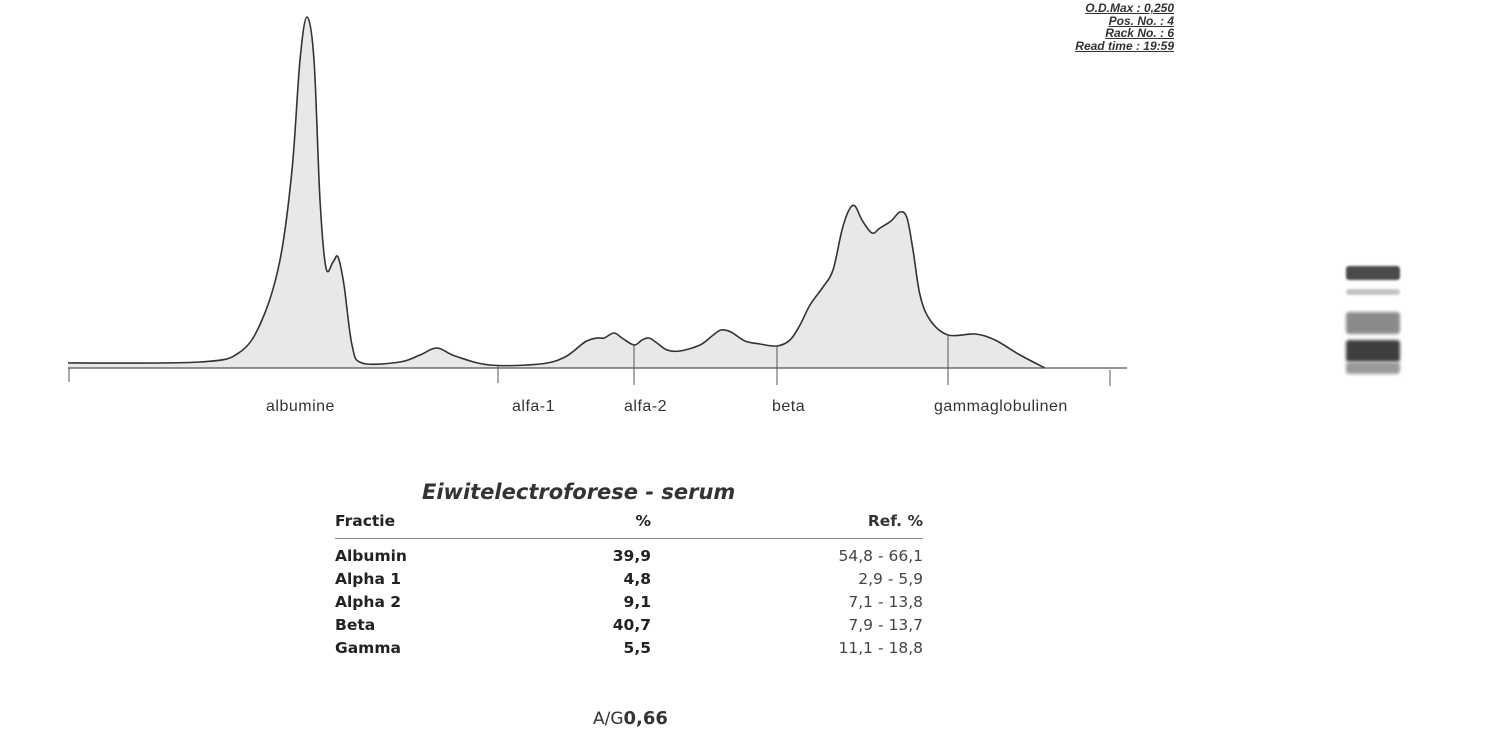 This screenshot has height=752, width=1500. I want to click on cell-fraction: Gamma, so click(368, 648).